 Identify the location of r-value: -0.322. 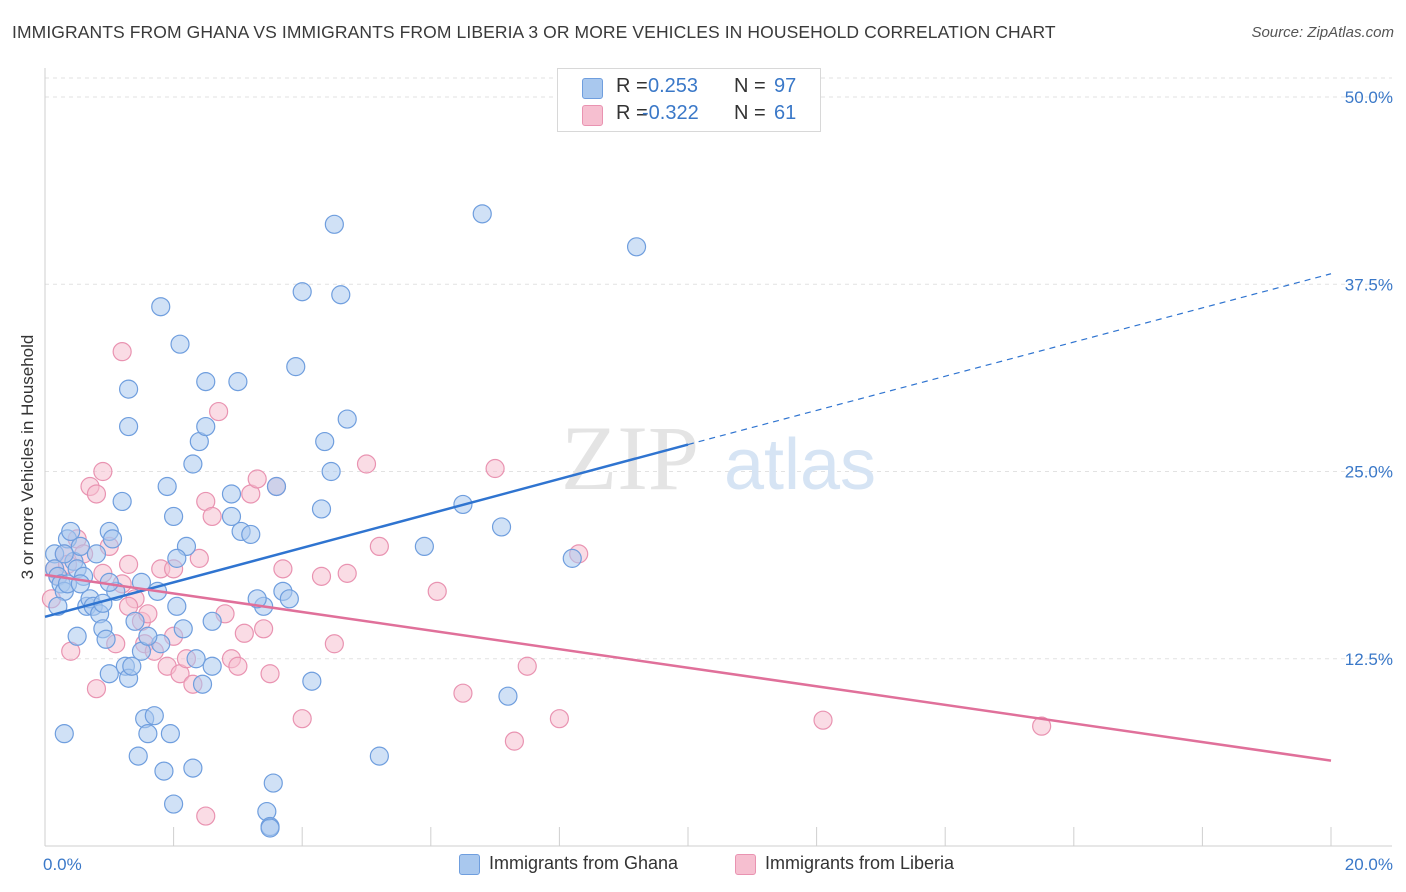
(670, 113).